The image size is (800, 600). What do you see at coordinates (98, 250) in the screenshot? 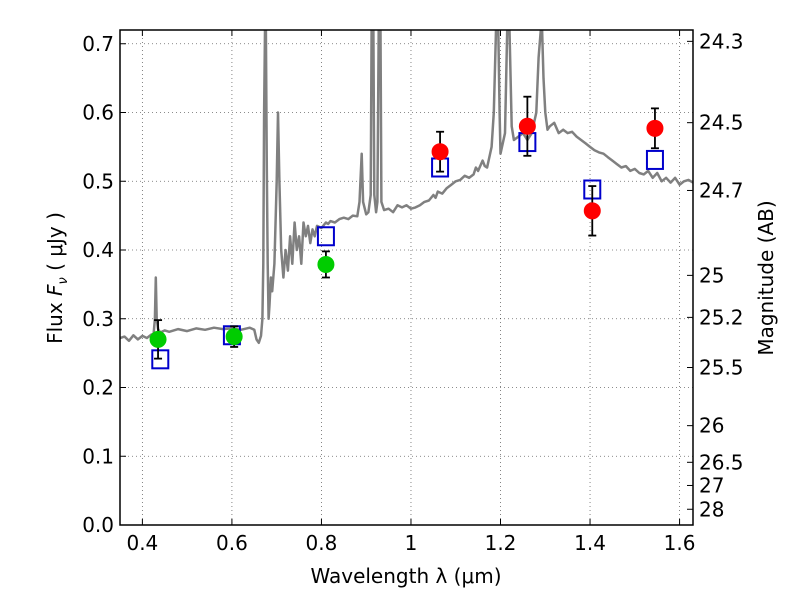
I see `y-tick-label: 0.4` at bounding box center [98, 250].